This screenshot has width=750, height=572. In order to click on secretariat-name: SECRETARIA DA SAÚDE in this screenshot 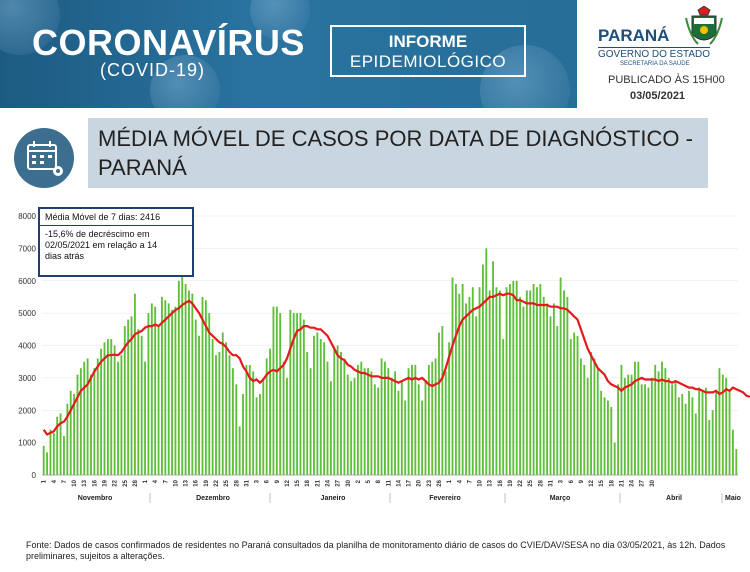, I will do `click(655, 64)`.